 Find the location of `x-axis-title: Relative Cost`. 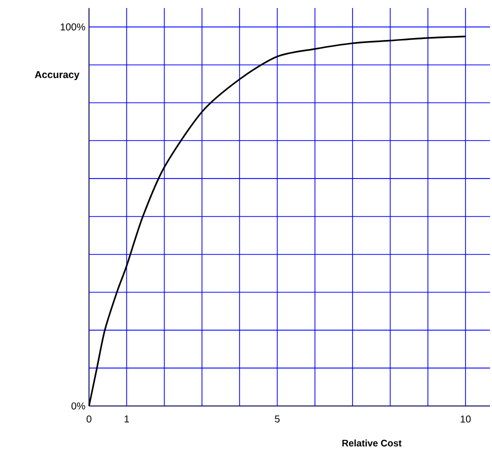

x-axis-title: Relative Cost is located at coordinates (372, 443).